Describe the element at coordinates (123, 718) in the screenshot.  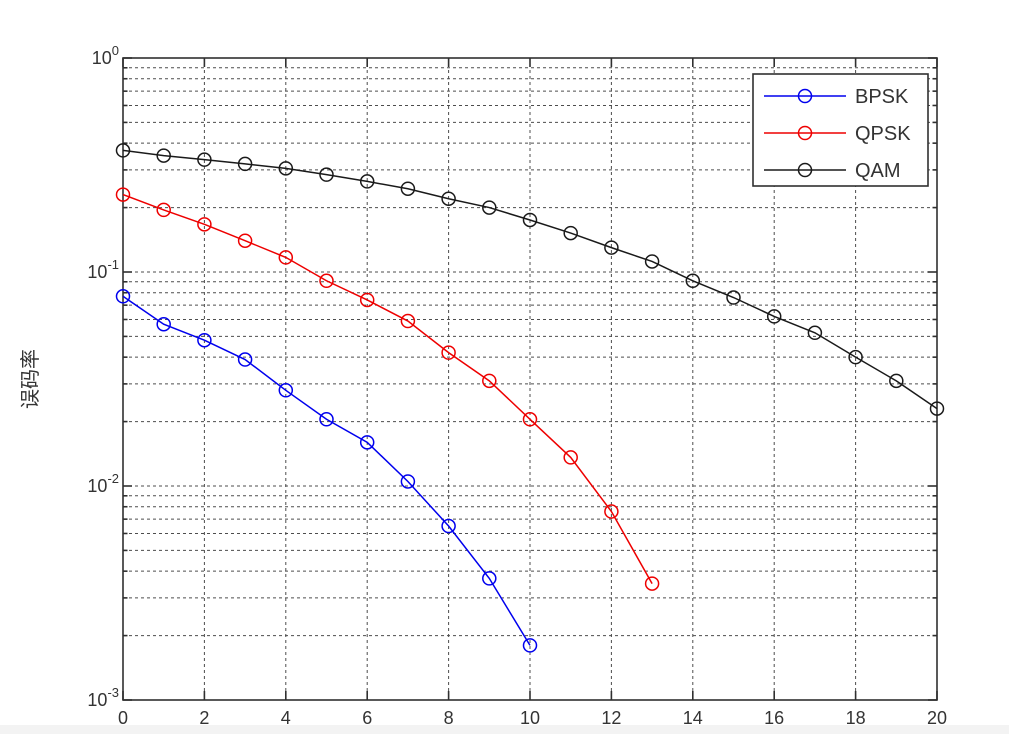
I see `x-tick-label: 0` at that location.